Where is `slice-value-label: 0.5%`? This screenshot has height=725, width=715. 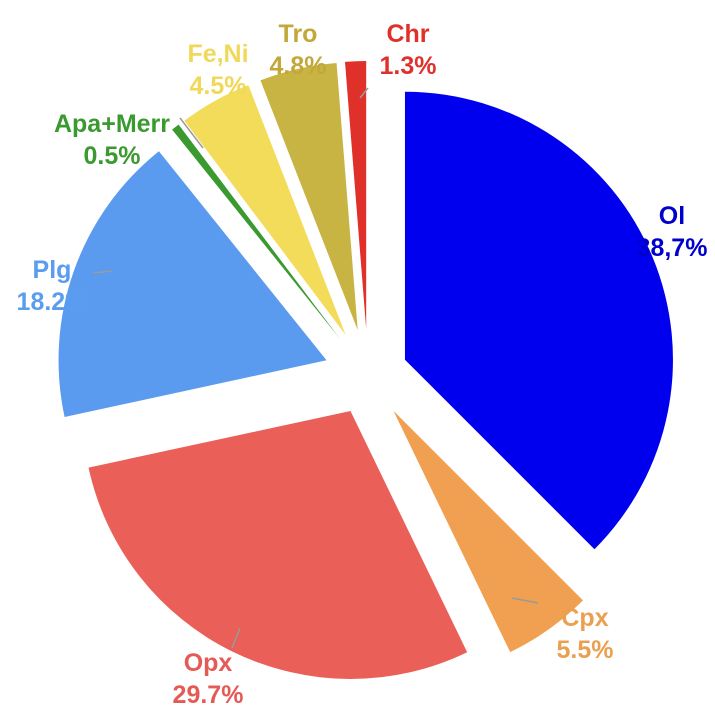
slice-value-label: 0.5% is located at coordinates (112, 156).